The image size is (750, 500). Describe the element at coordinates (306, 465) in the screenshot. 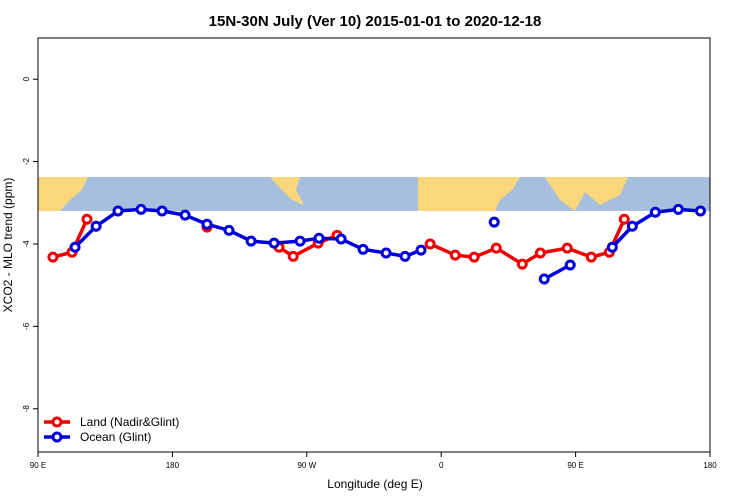

I see `x-tick-label: 90 W` at that location.